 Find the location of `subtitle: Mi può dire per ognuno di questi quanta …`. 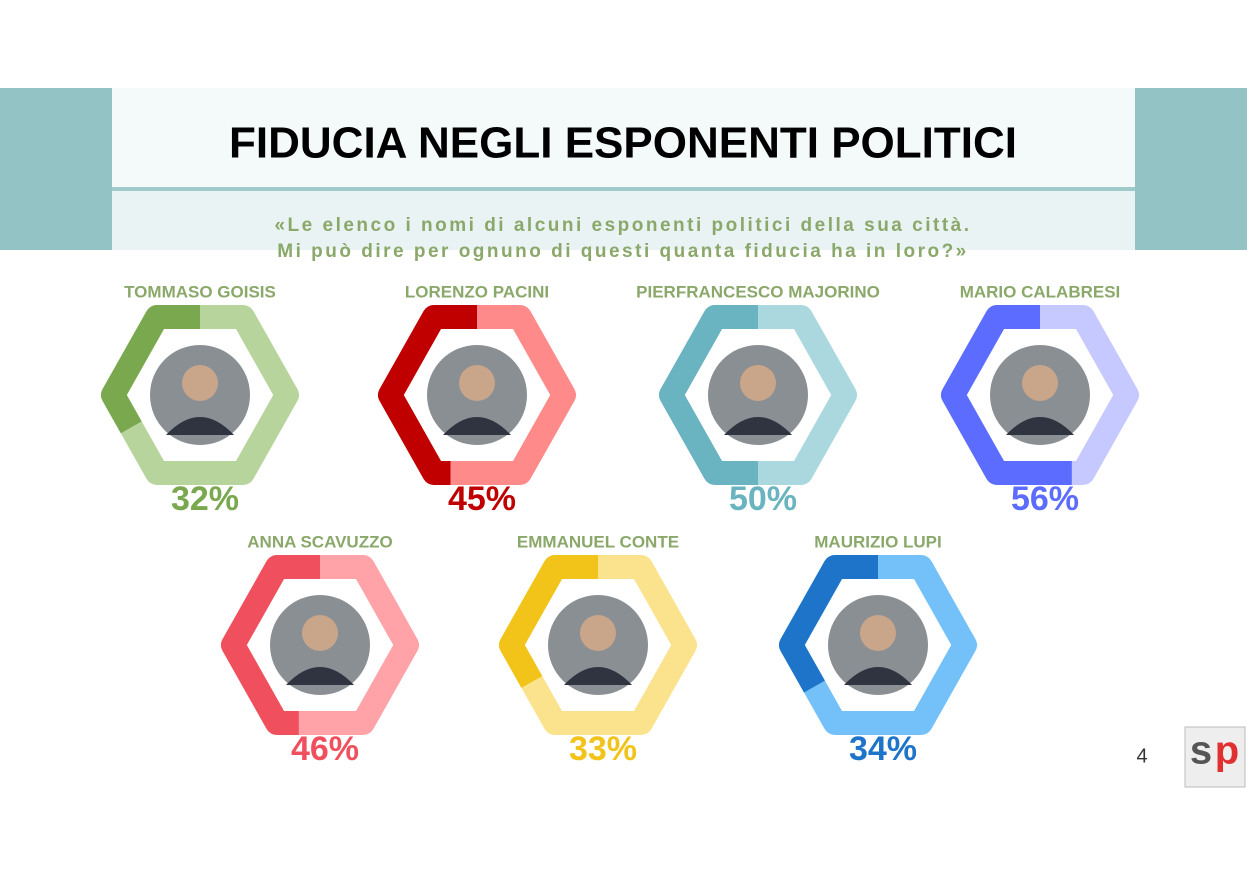

subtitle: Mi può dire per ognuno di questi quanta … is located at coordinates (623, 251).